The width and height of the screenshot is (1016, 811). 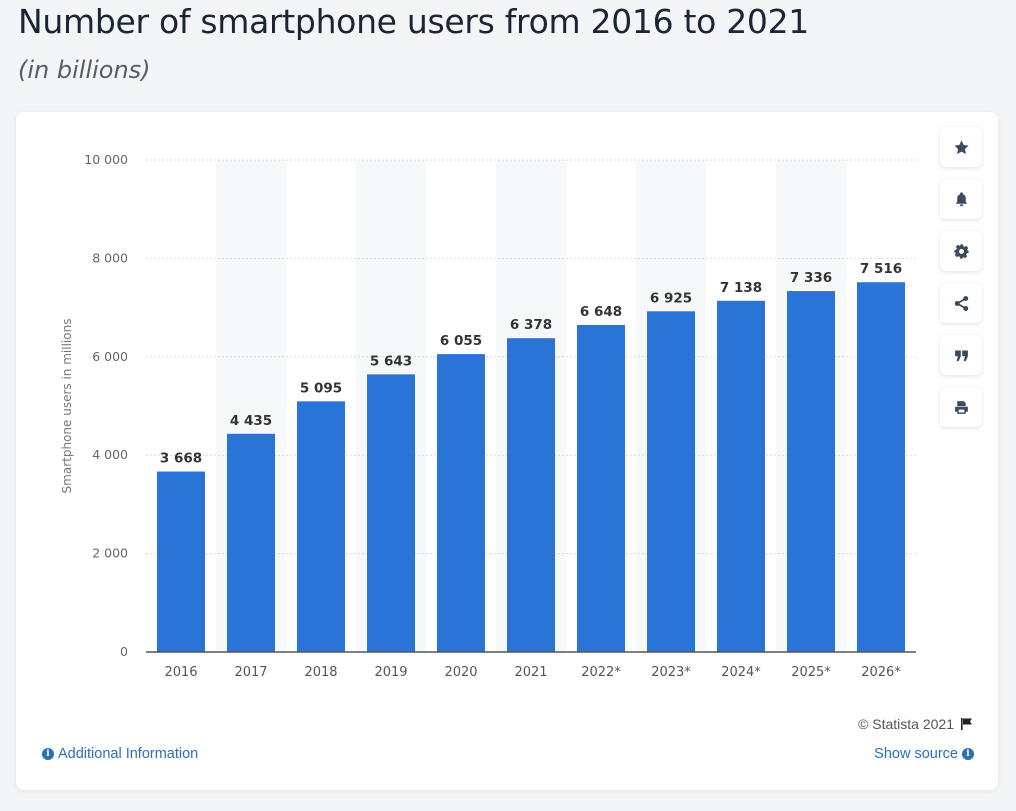 I want to click on x-tick-label: 2023*, so click(x=671, y=672).